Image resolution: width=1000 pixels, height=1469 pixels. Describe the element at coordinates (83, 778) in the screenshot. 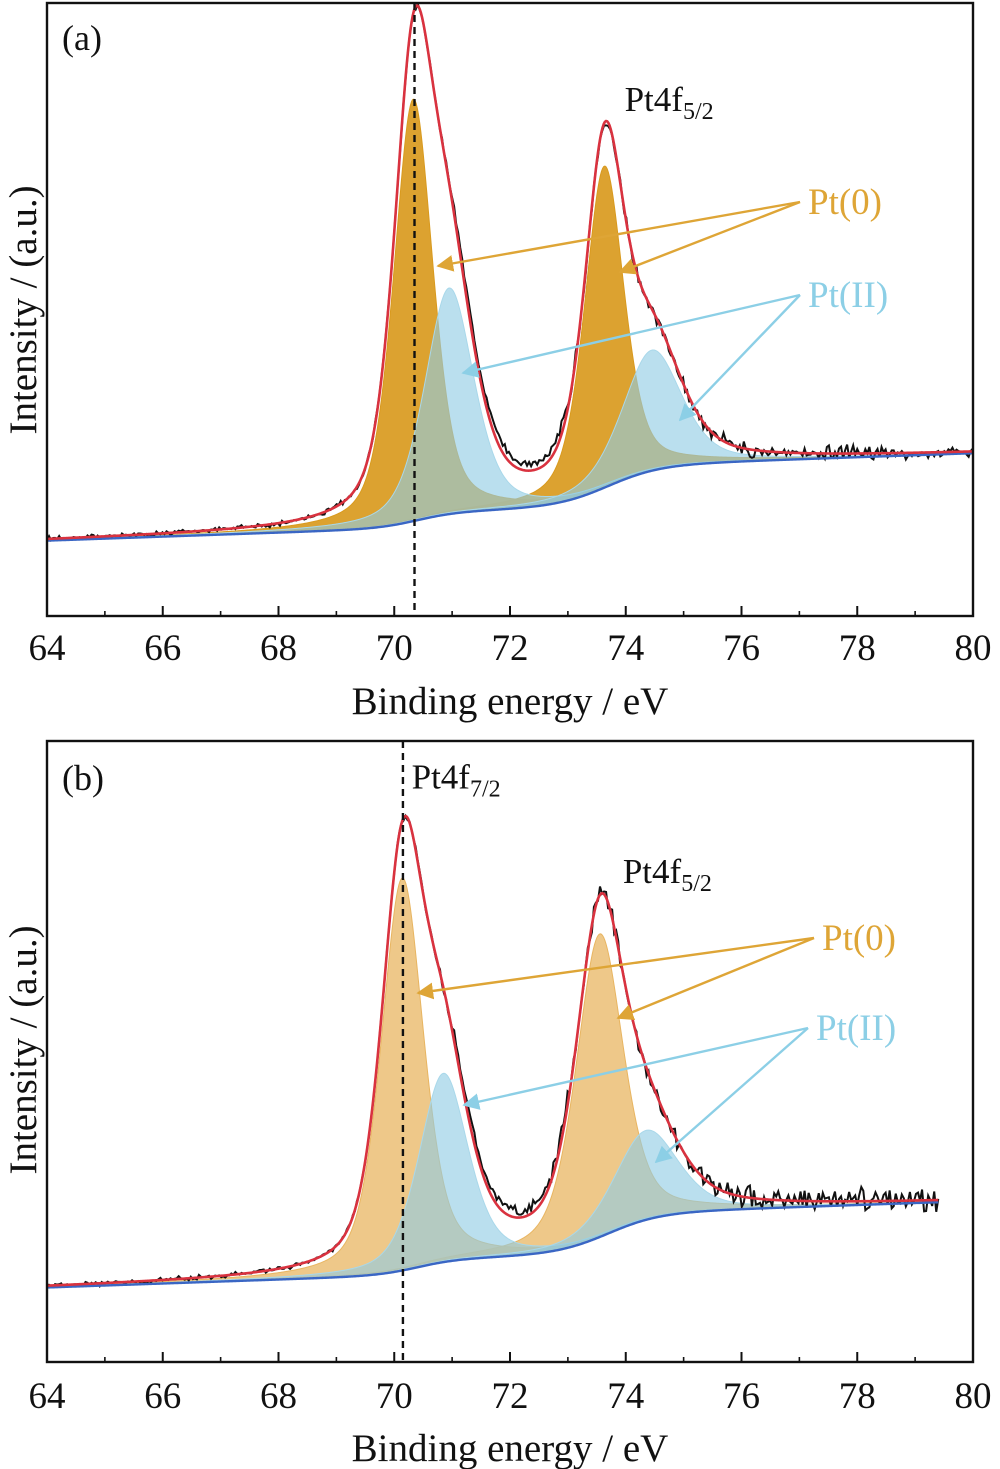

I see `panel-label: (b)` at that location.